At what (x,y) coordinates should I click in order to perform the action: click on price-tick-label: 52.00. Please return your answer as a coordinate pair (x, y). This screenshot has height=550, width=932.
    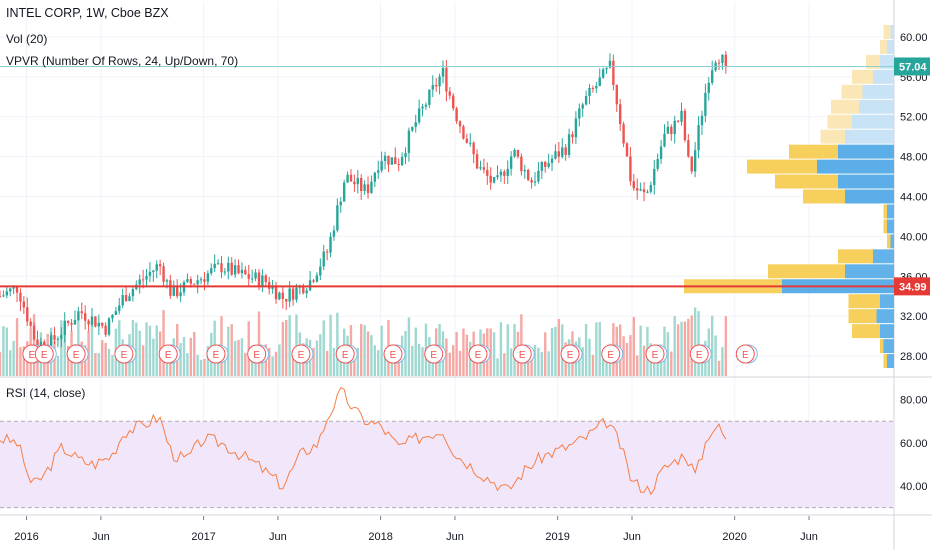
    Looking at the image, I should click on (914, 118).